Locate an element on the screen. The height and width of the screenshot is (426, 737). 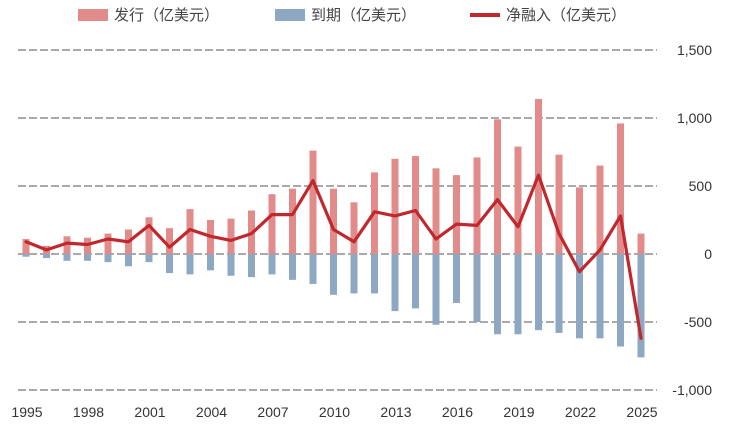
y-tick-label: -500 is located at coordinates (698, 322).